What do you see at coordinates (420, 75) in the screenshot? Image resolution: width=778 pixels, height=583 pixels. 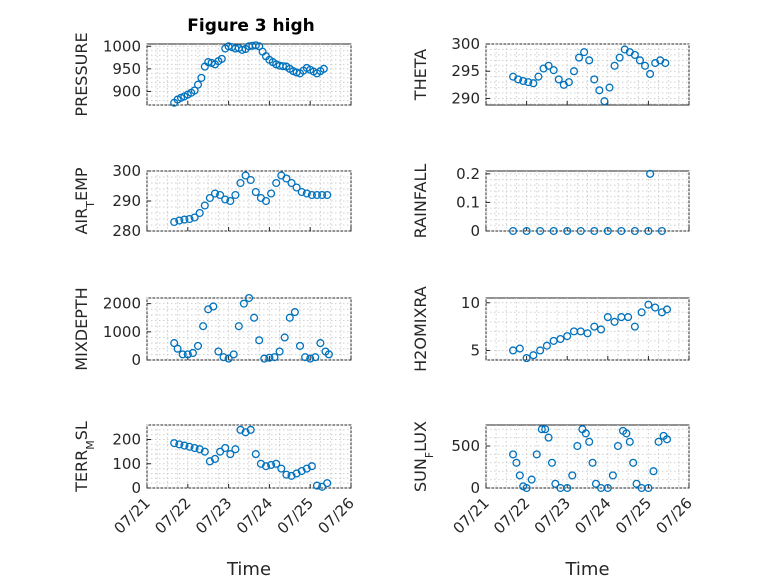 I see `y-axis-label: THETA` at bounding box center [420, 75].